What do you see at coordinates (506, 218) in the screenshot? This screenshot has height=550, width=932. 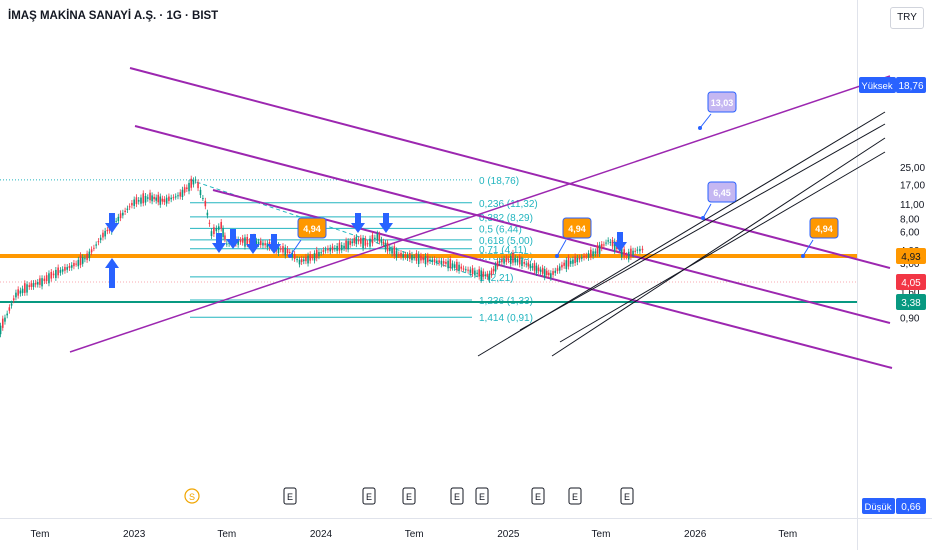 I see `fib-level-label: 0,382 (8,29)` at bounding box center [506, 218].